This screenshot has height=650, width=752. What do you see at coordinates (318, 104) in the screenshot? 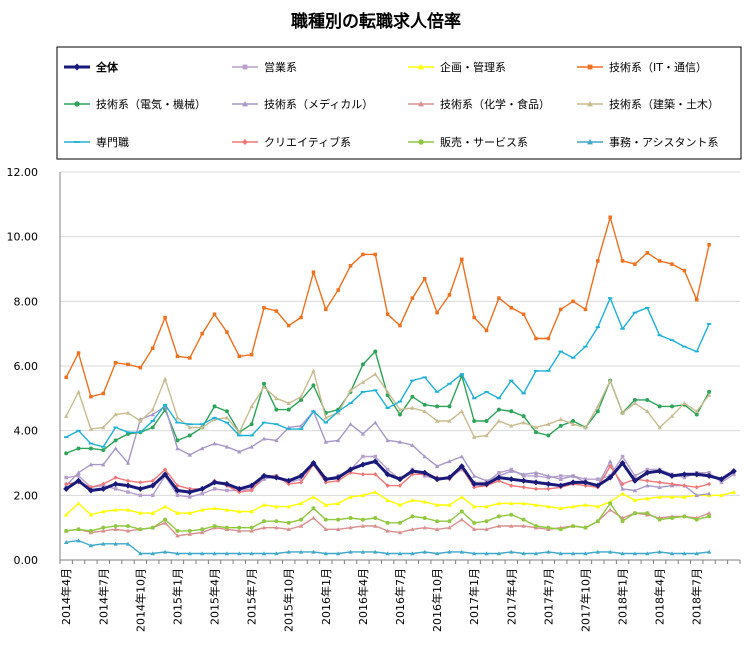
I see `legend-label: 技術系（メディカル）` at bounding box center [318, 104].